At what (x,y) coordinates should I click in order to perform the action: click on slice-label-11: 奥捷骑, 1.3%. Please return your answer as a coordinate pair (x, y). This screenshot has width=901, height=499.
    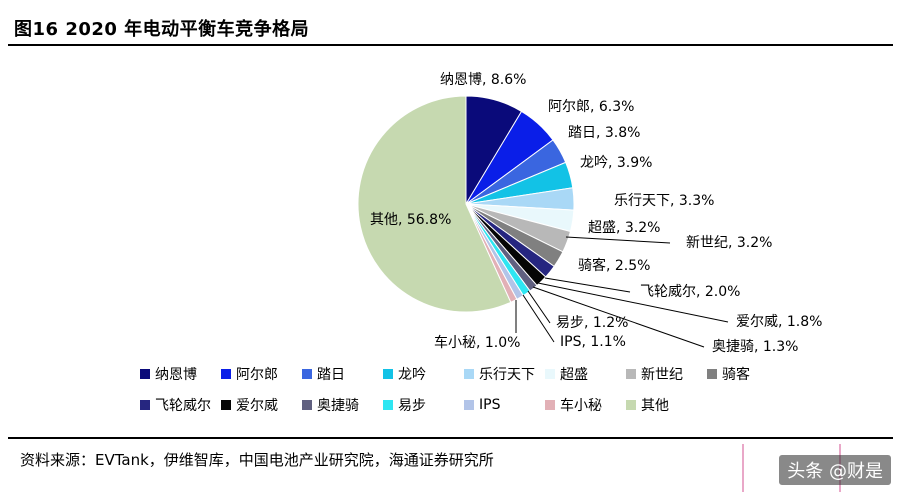
    Looking at the image, I should click on (755, 346).